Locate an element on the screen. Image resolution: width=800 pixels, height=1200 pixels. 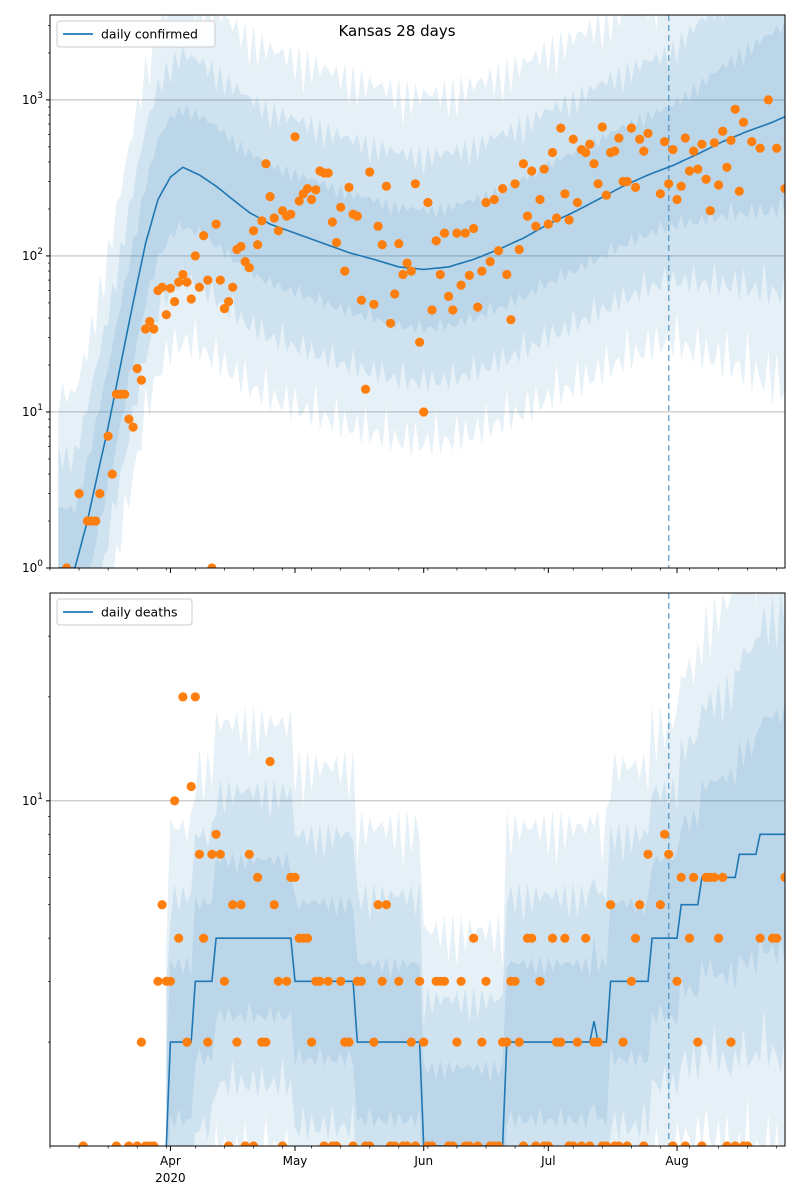
top-x-axis-ticks is located at coordinates (413, 570).